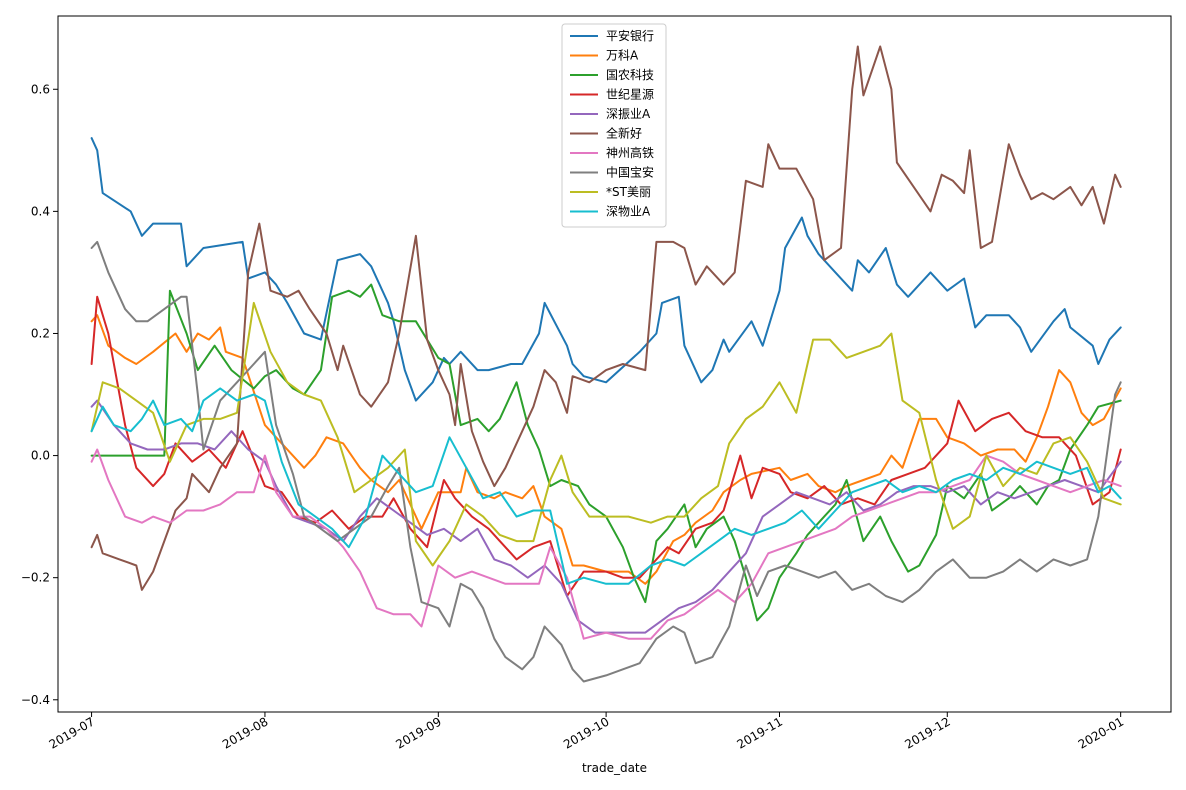 The image size is (1186, 790). What do you see at coordinates (614, 768) in the screenshot?
I see `x-axis-title: trade_date` at bounding box center [614, 768].